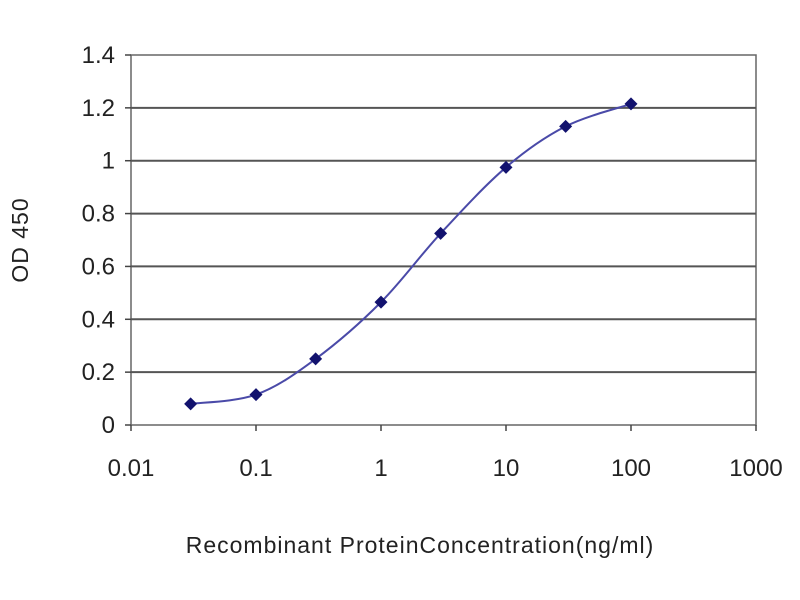 This screenshot has width=800, height=600. I want to click on y-tick-label: 0.8, so click(98, 214).